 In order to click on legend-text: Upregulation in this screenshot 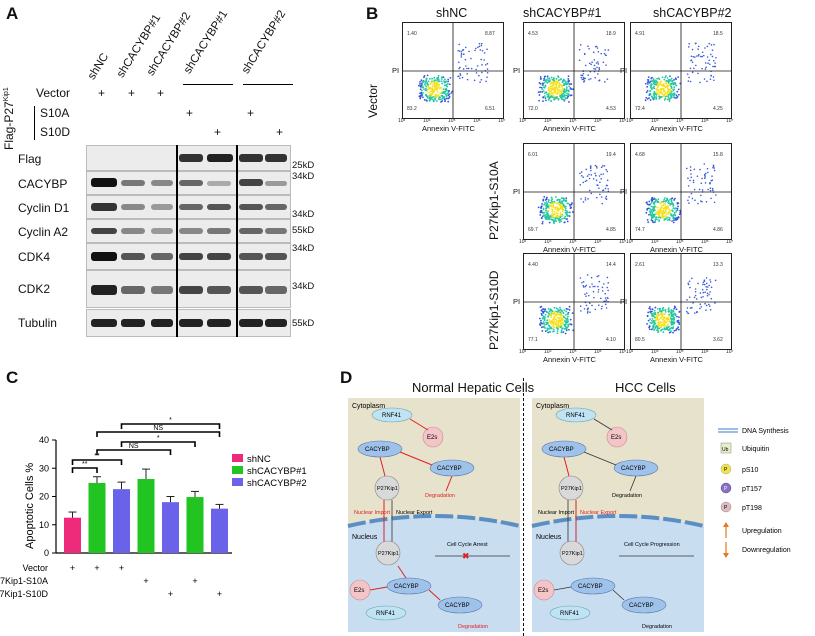, I will do `click(762, 531)`.